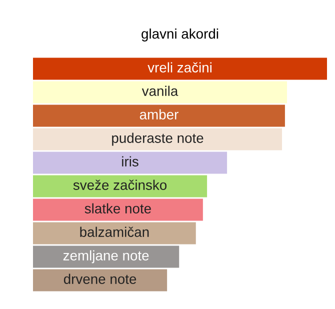  I want to click on y-tick-label: vanila, so click(160, 91).